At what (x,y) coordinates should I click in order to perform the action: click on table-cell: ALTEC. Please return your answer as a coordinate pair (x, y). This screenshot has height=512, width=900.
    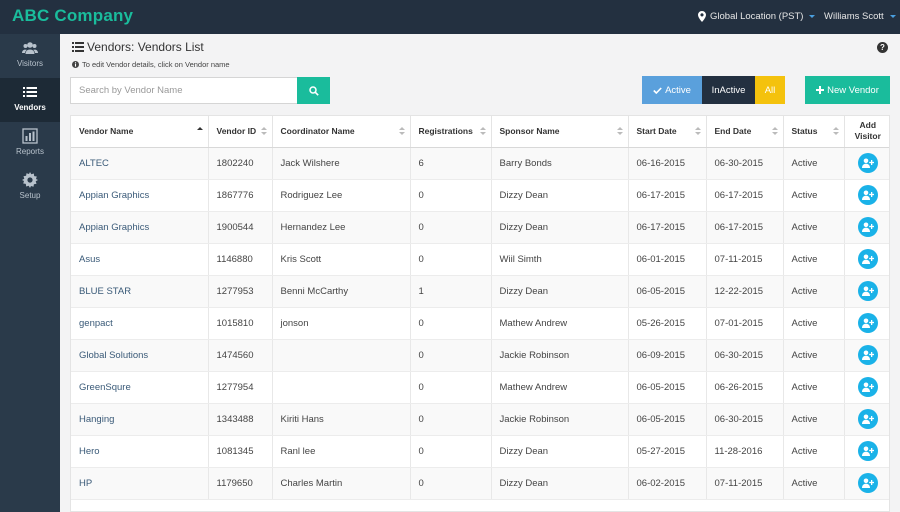
    Looking at the image, I should click on (140, 163).